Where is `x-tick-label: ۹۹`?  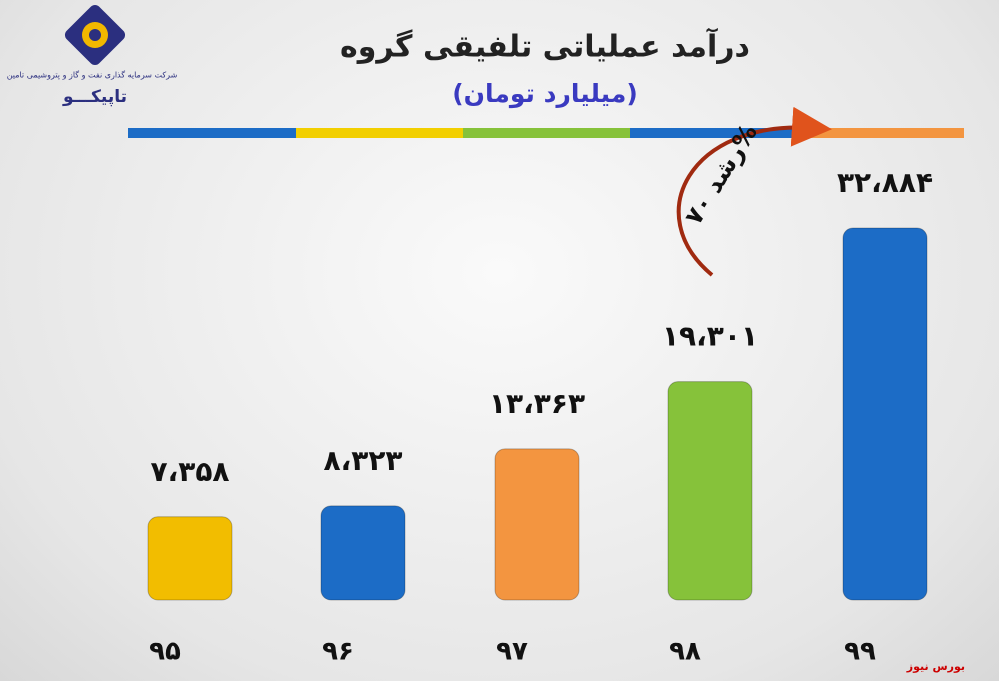
x-tick-label: ۹۹ is located at coordinates (860, 652).